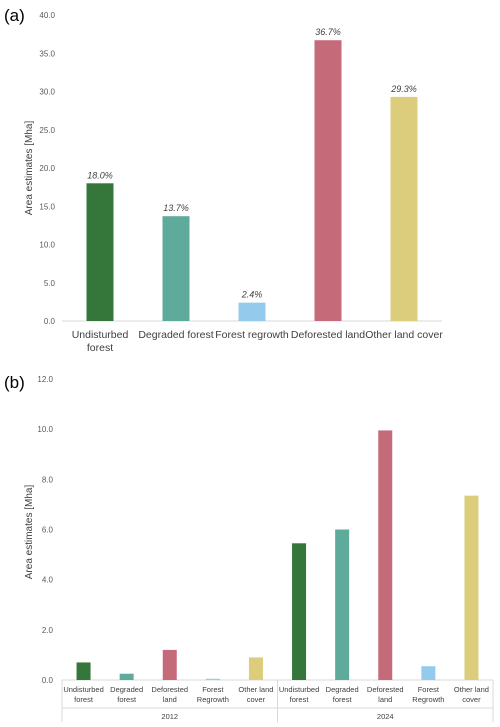 The image size is (500, 727). I want to click on panel-label-a: (a), so click(14, 15).